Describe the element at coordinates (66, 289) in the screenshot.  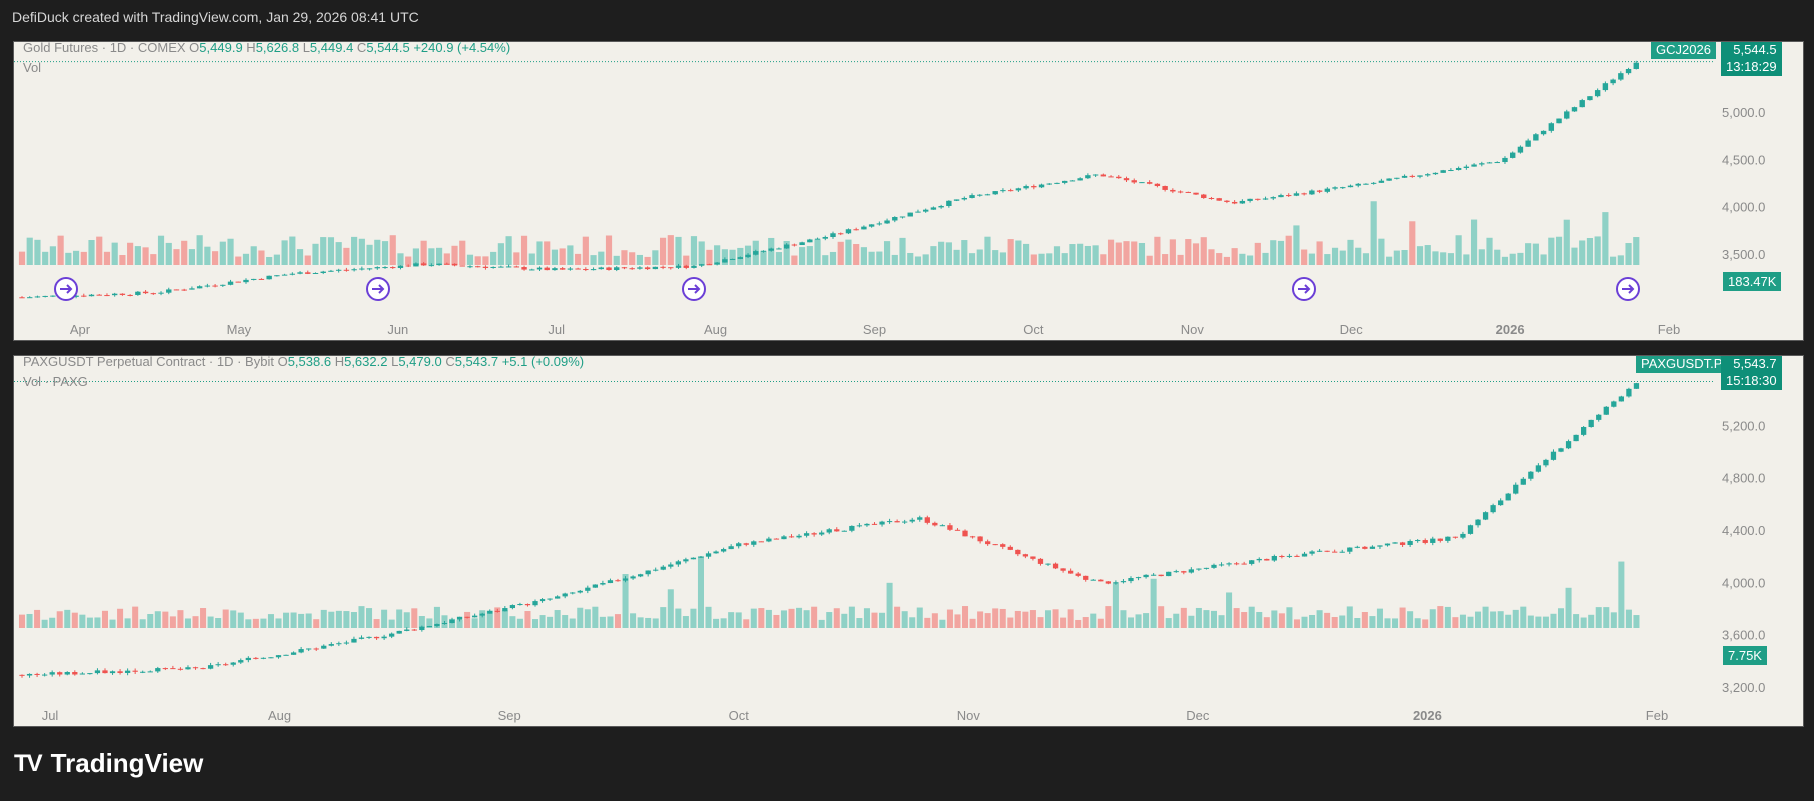
I see `rollover-marker-icon` at that location.